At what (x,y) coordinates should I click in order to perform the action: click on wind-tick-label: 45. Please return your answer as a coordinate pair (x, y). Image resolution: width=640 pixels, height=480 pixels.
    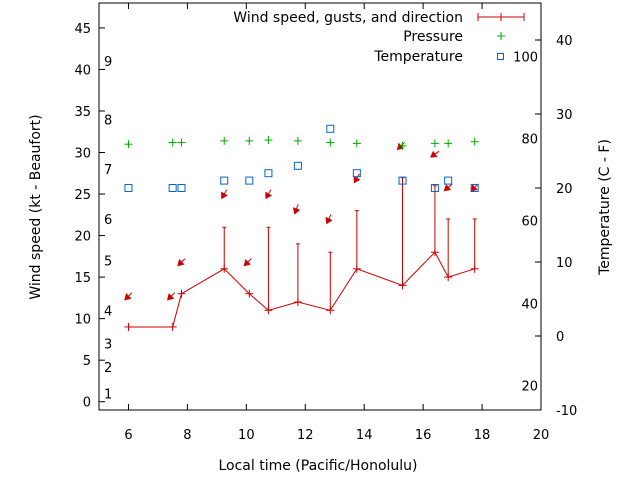
    Looking at the image, I should click on (82, 29).